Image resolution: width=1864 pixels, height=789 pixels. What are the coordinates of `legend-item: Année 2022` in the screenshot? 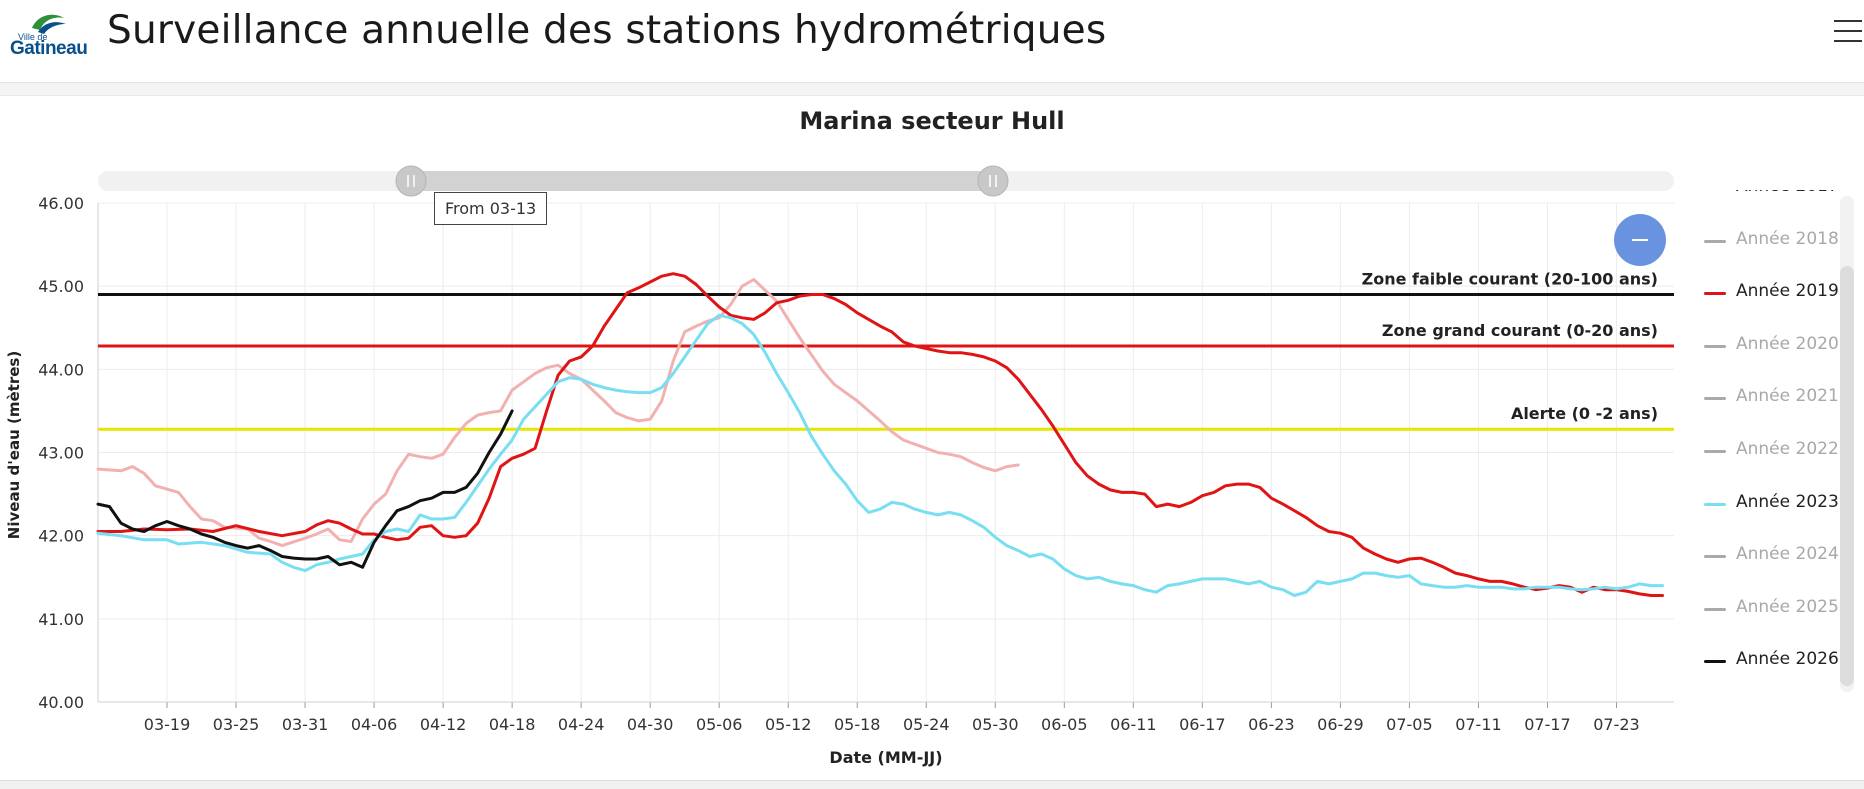 It's located at (1772, 451).